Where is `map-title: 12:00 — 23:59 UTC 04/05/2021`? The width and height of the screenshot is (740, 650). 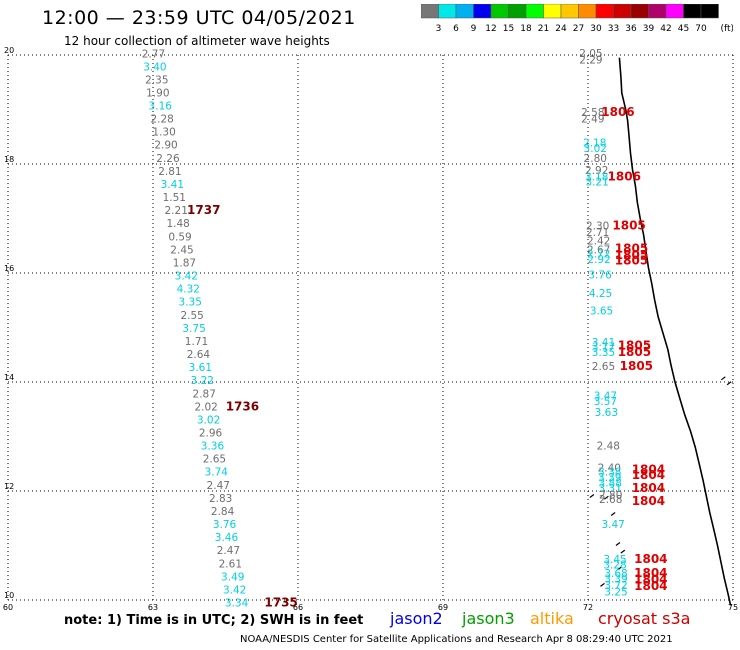 map-title: 12:00 — 23:59 UTC 04/05/2021 is located at coordinates (199, 18).